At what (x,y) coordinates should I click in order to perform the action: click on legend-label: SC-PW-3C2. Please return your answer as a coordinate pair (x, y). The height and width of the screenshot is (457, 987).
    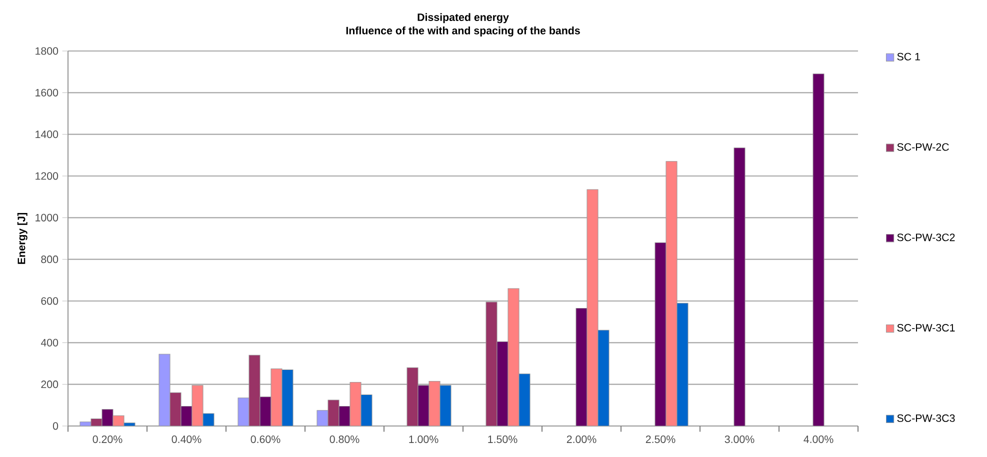
    Looking at the image, I should click on (926, 238).